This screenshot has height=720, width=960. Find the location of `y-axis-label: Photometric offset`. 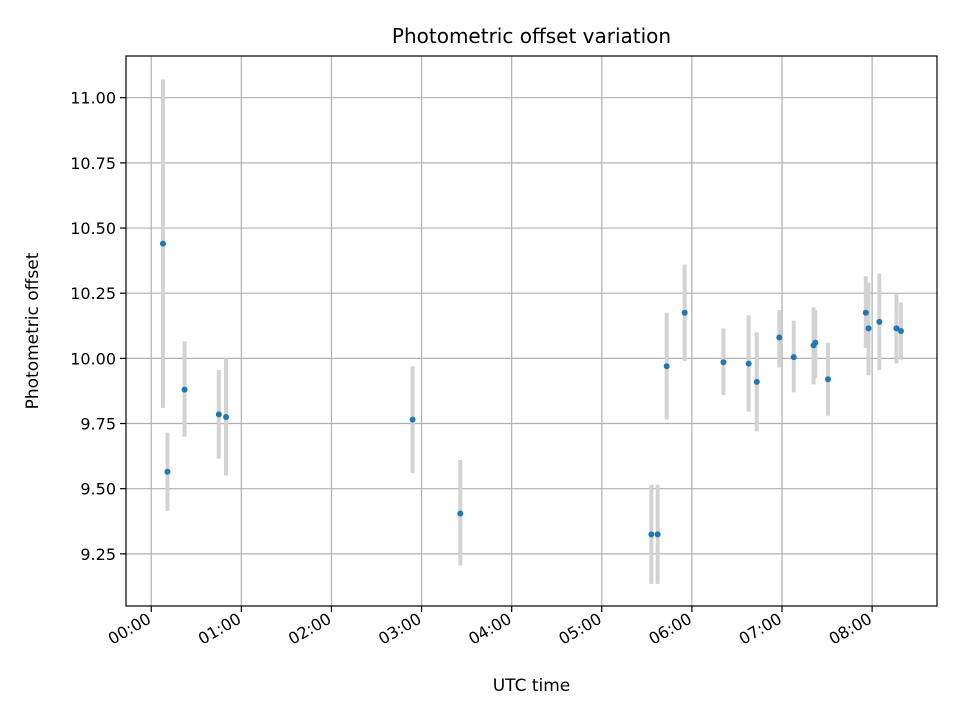

y-axis-label: Photometric offset is located at coordinates (33, 330).